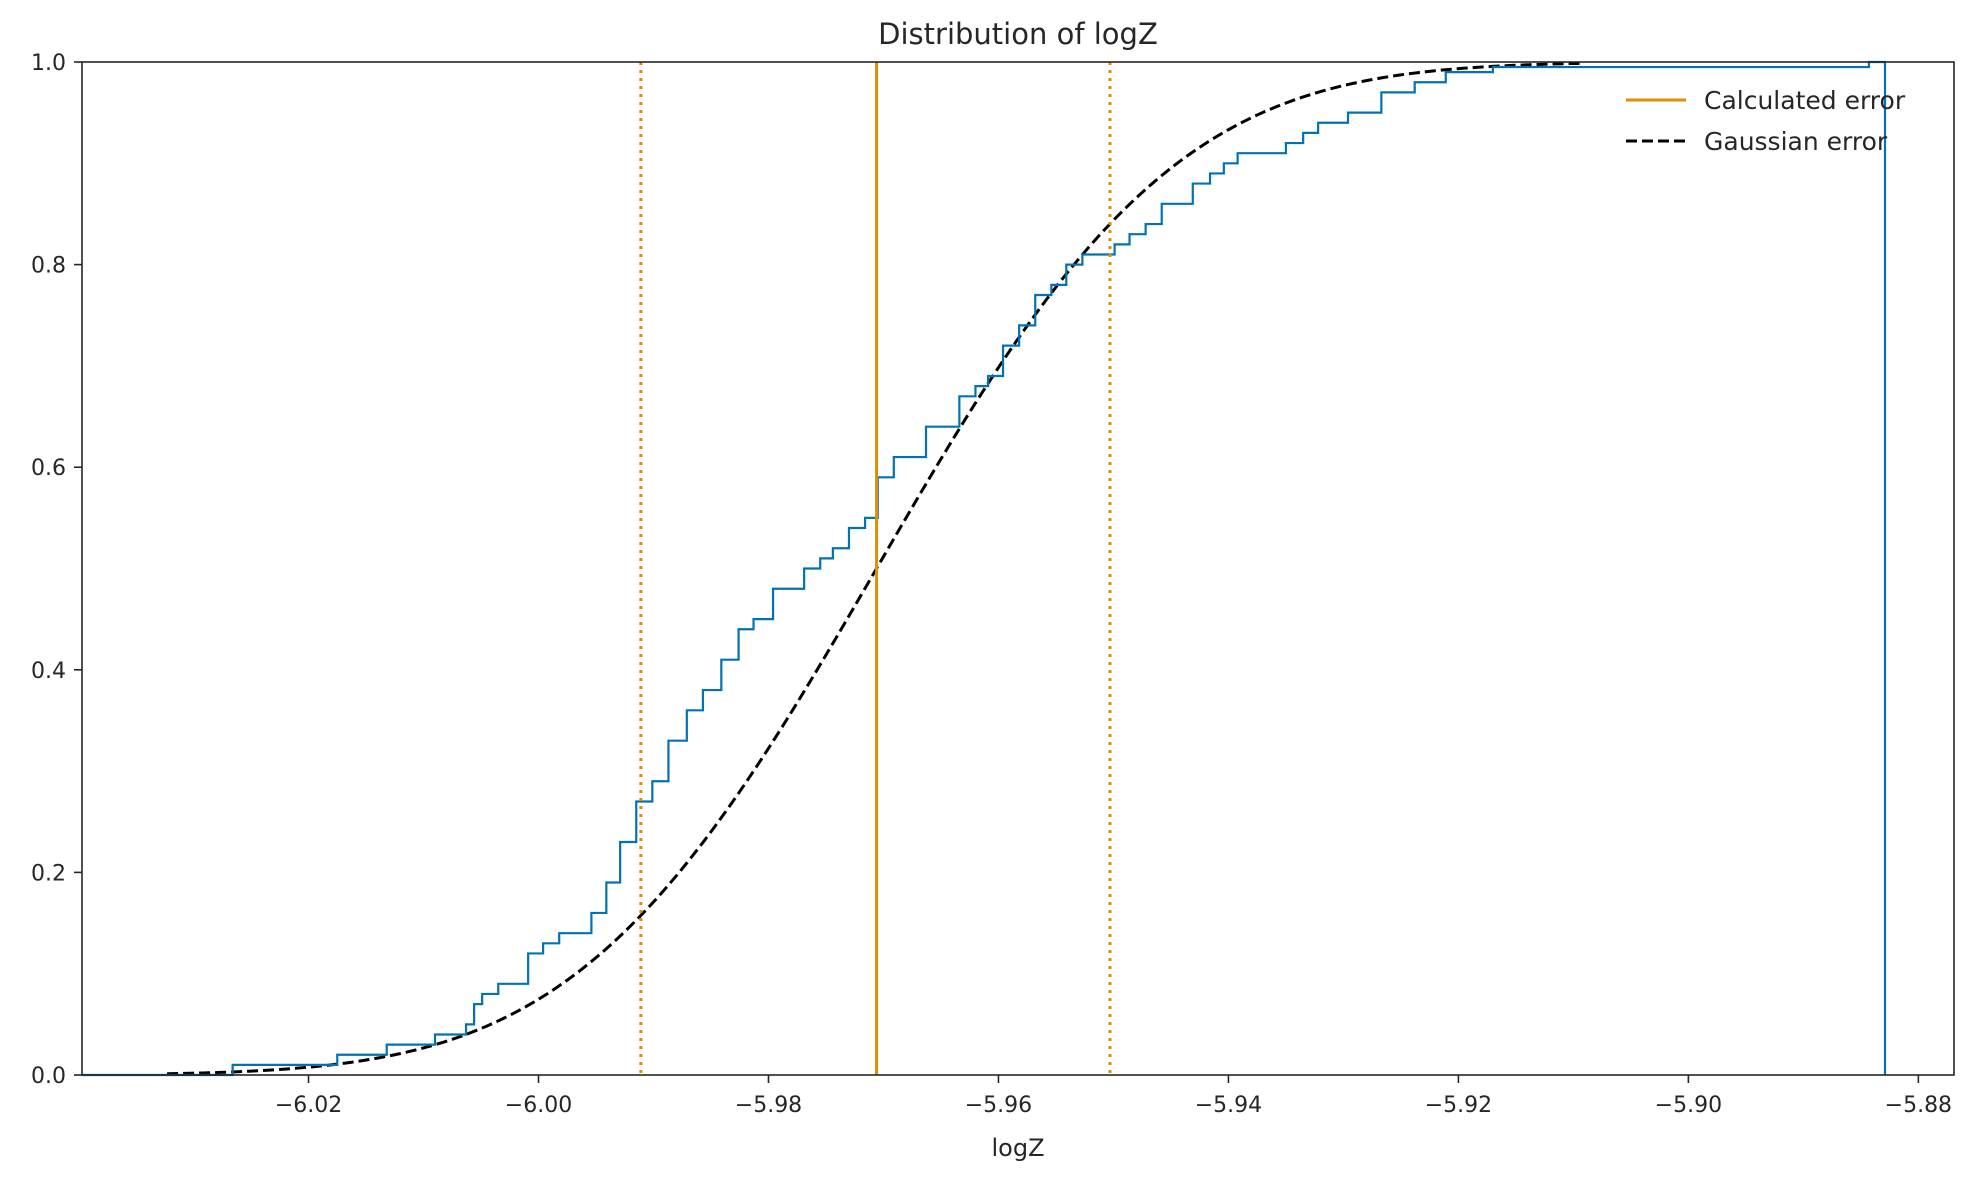 This screenshot has height=1181, width=1972. Describe the element at coordinates (768, 1105) in the screenshot. I see `x-tick-label: −5.98` at that location.